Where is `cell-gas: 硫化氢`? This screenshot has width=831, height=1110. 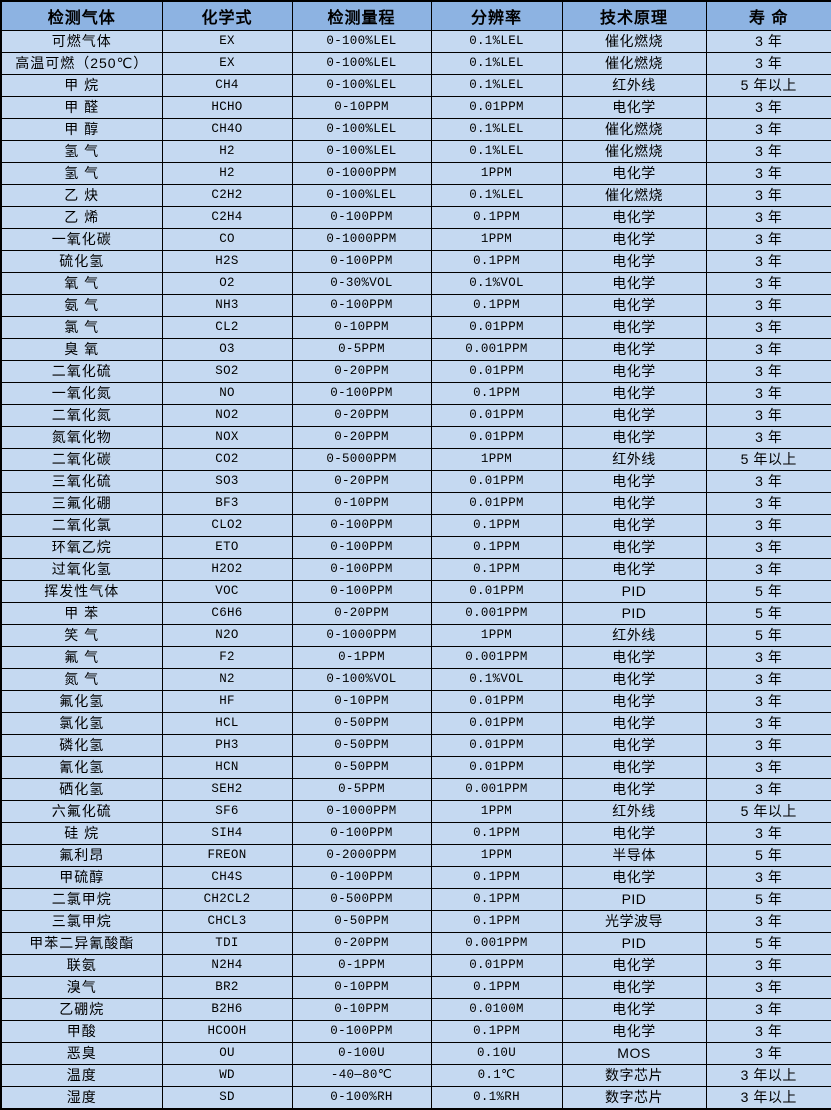
cell-gas: 硫化氢 is located at coordinates (81, 261).